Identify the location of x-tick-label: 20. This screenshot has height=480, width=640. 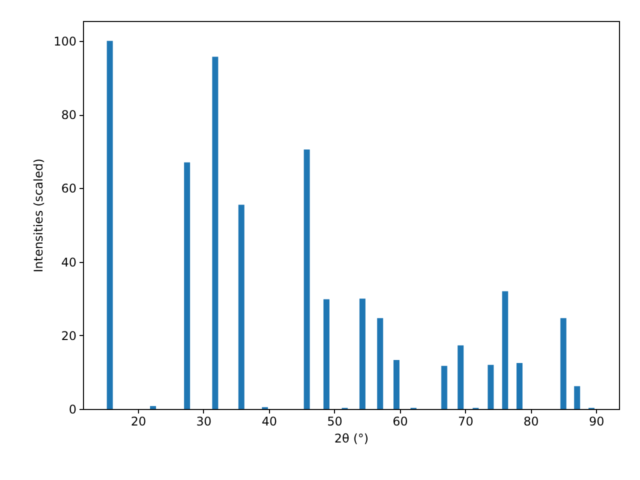
(138, 421).